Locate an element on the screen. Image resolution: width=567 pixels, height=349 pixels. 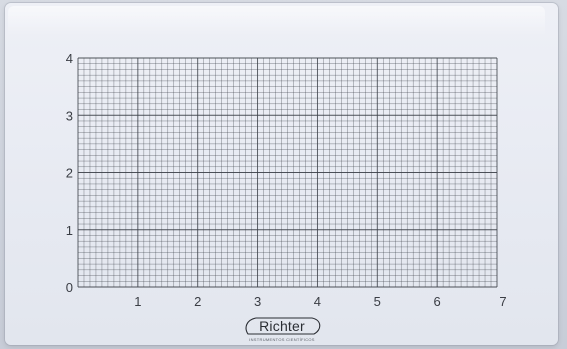
brand-logo: Richter INSTRUMENTOS CIENTÍFICOS is located at coordinates (282, 329).